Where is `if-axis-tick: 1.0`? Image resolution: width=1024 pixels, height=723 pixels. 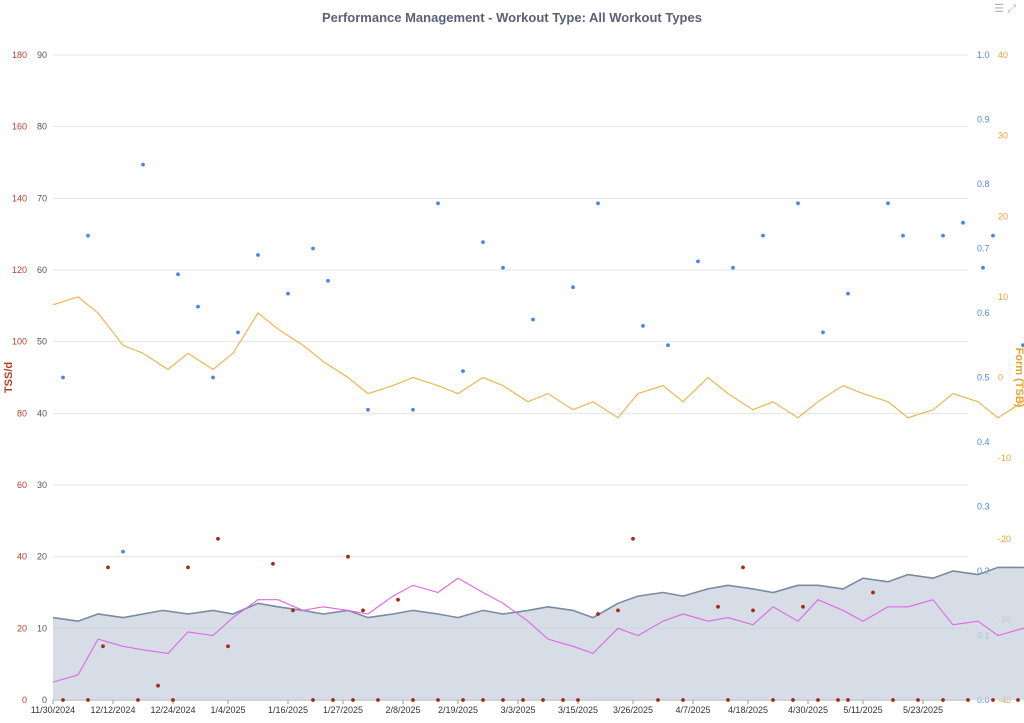
if-axis-tick: 1.0 is located at coordinates (983, 55).